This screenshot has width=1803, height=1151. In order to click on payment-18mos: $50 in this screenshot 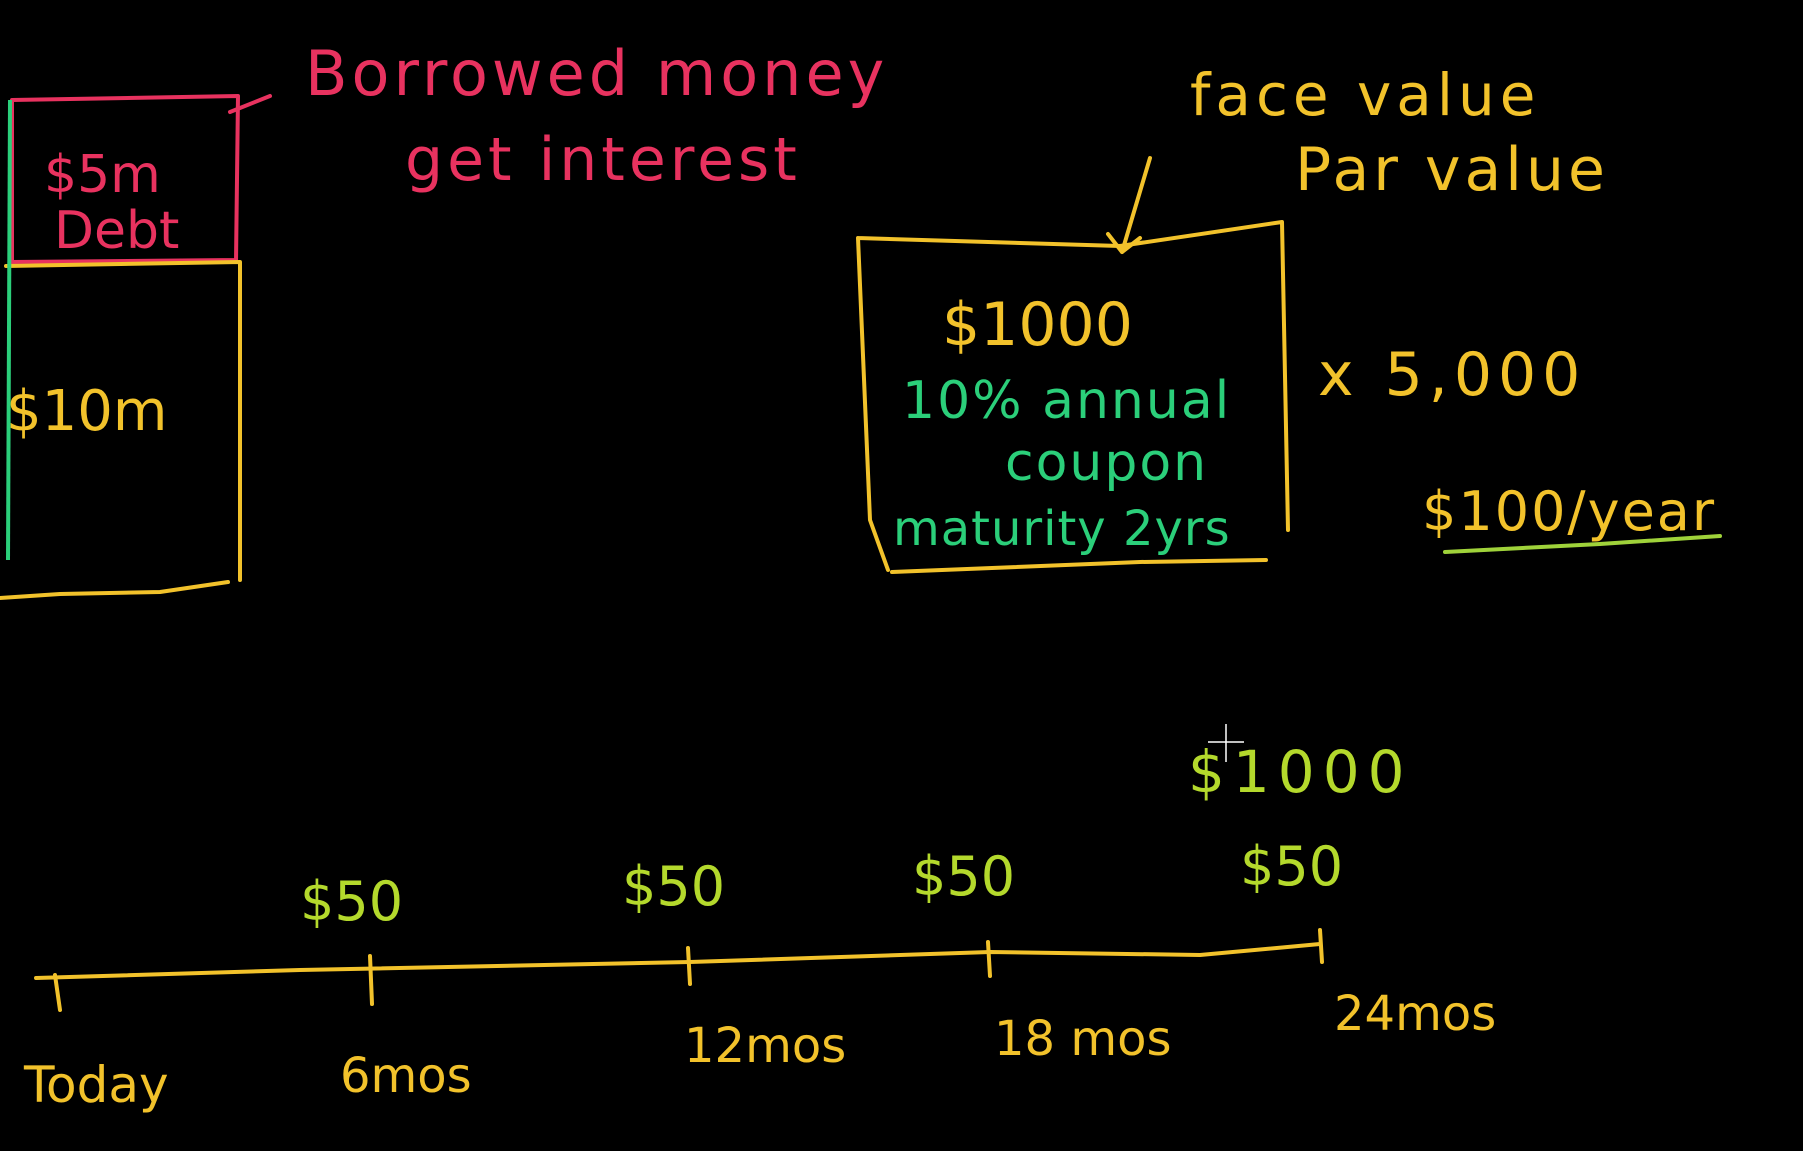, I will do `click(963, 876)`.